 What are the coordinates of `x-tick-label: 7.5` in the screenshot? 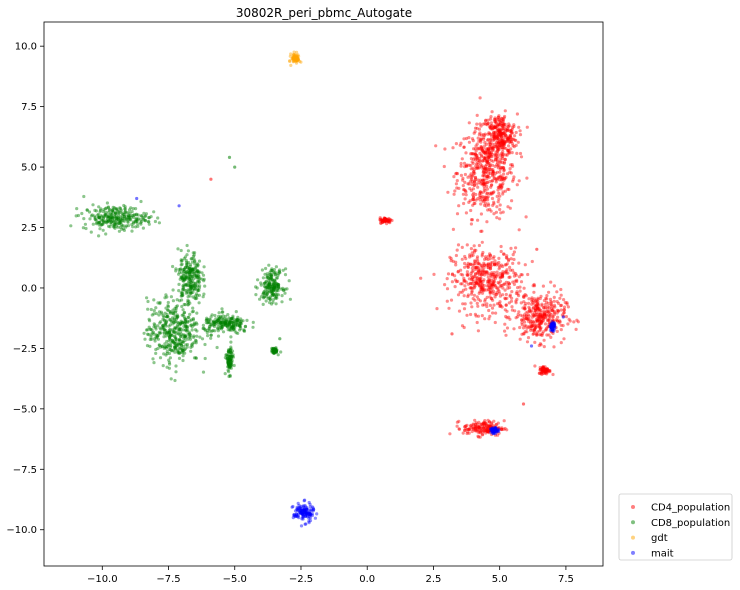 It's located at (566, 579).